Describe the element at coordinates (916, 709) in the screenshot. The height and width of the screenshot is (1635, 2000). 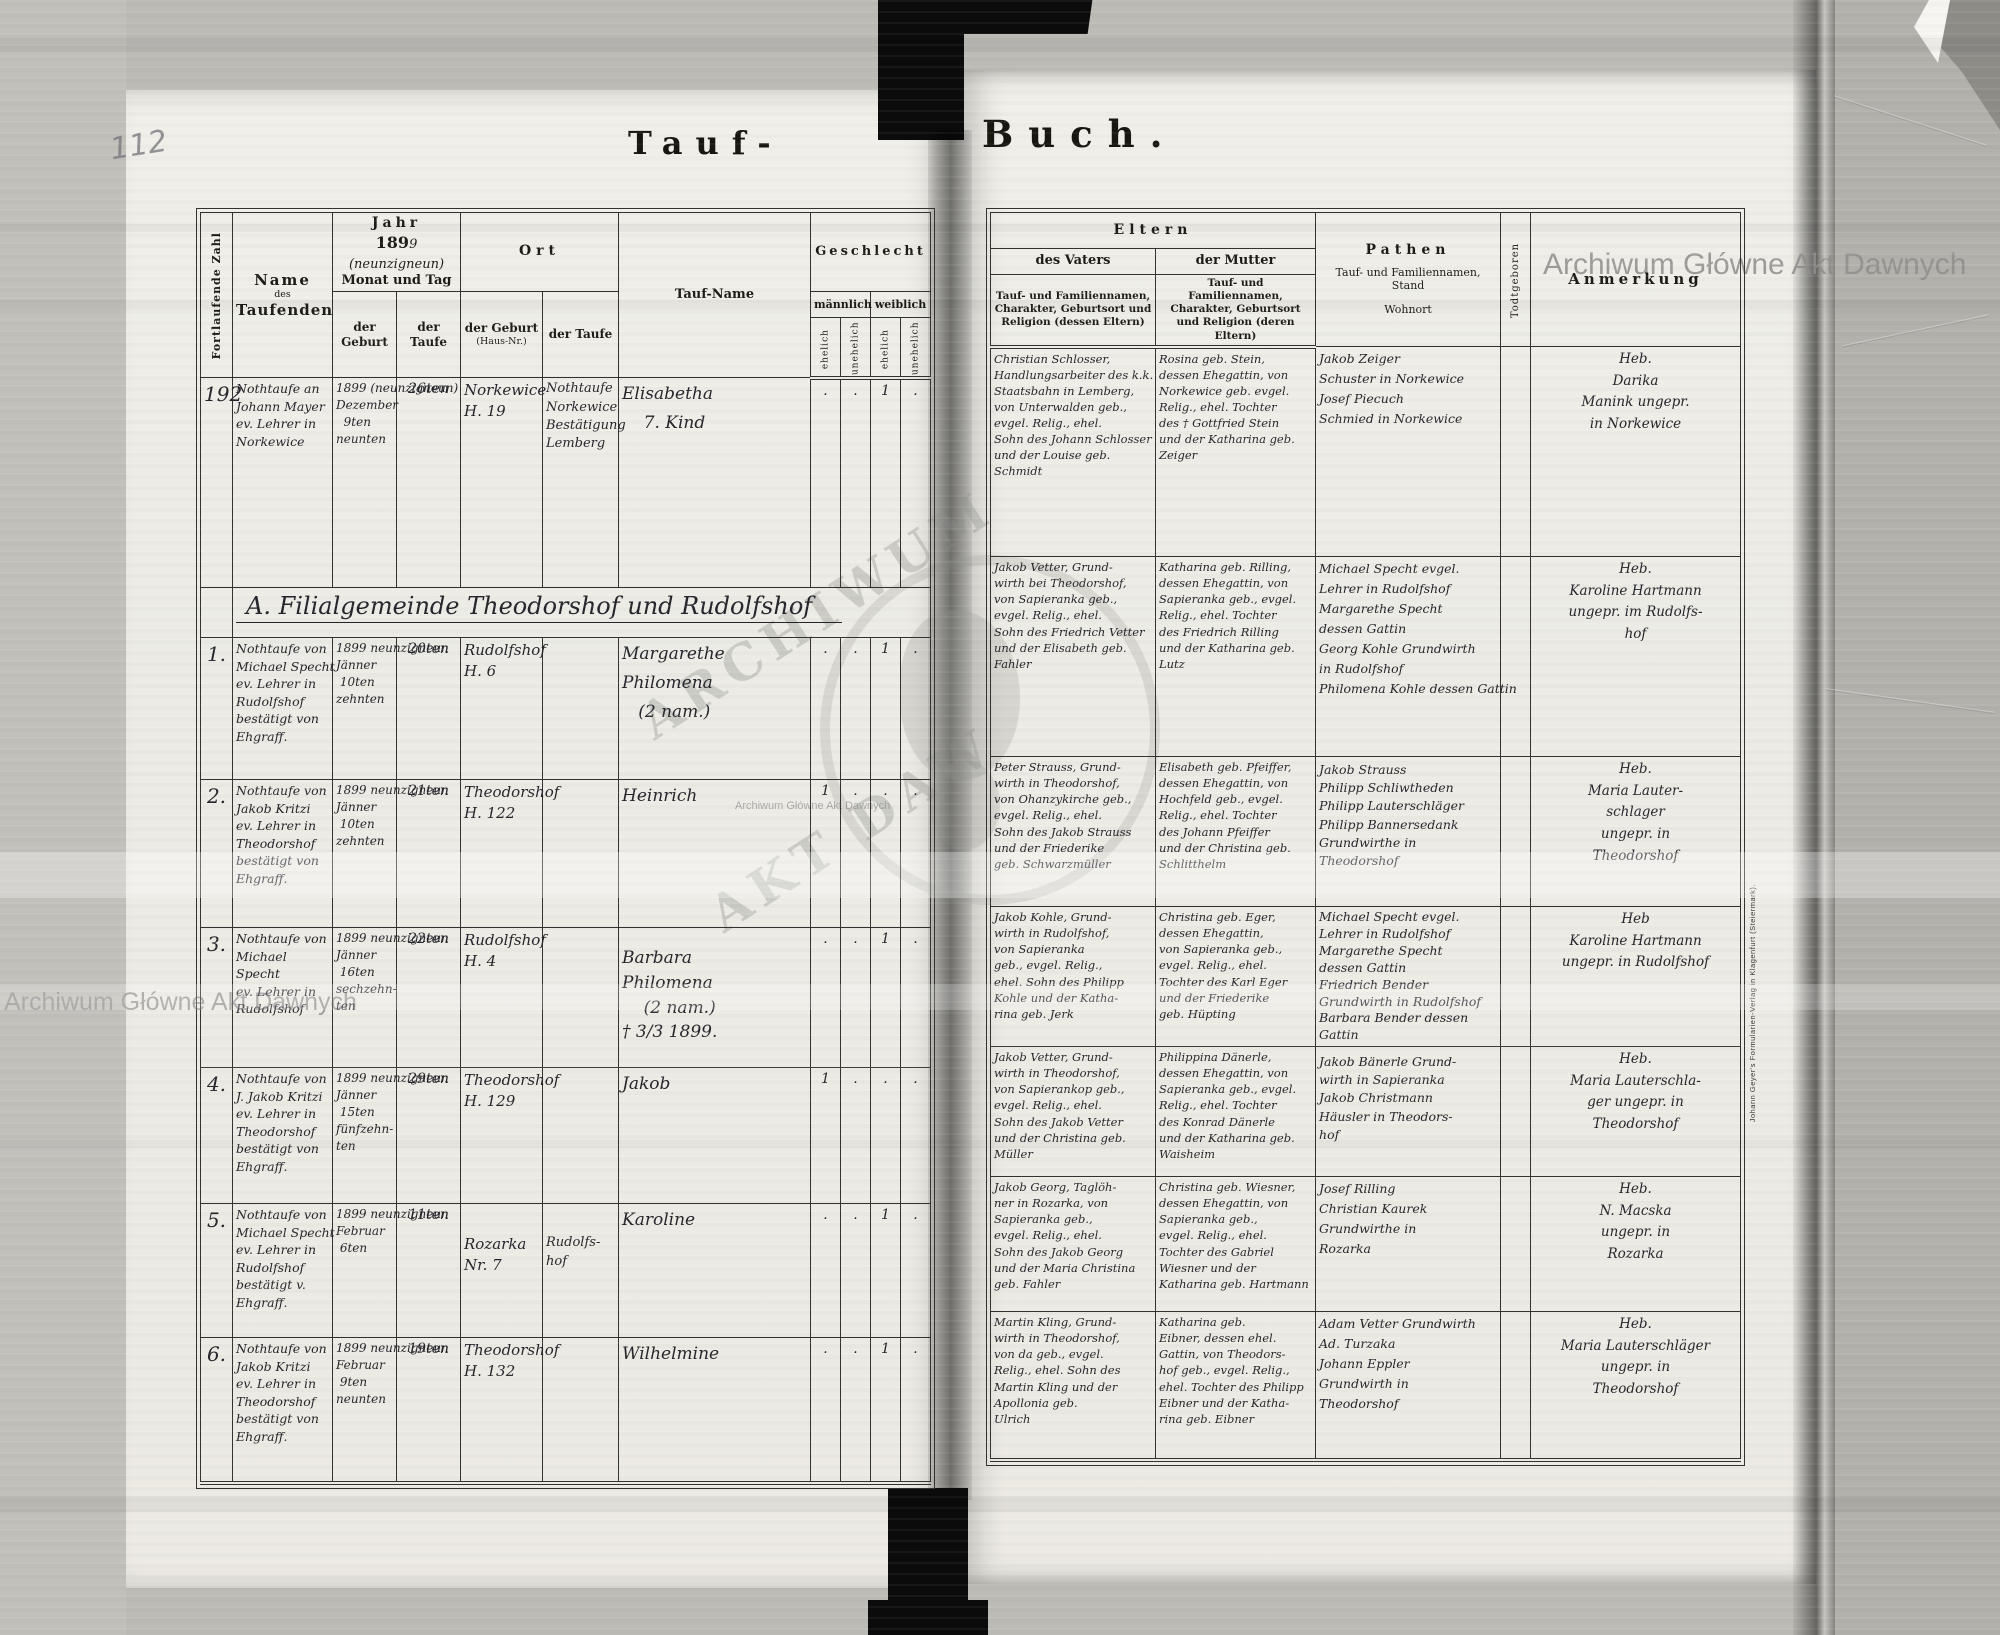
I see `cell-1-w-unehelich: .` at that location.